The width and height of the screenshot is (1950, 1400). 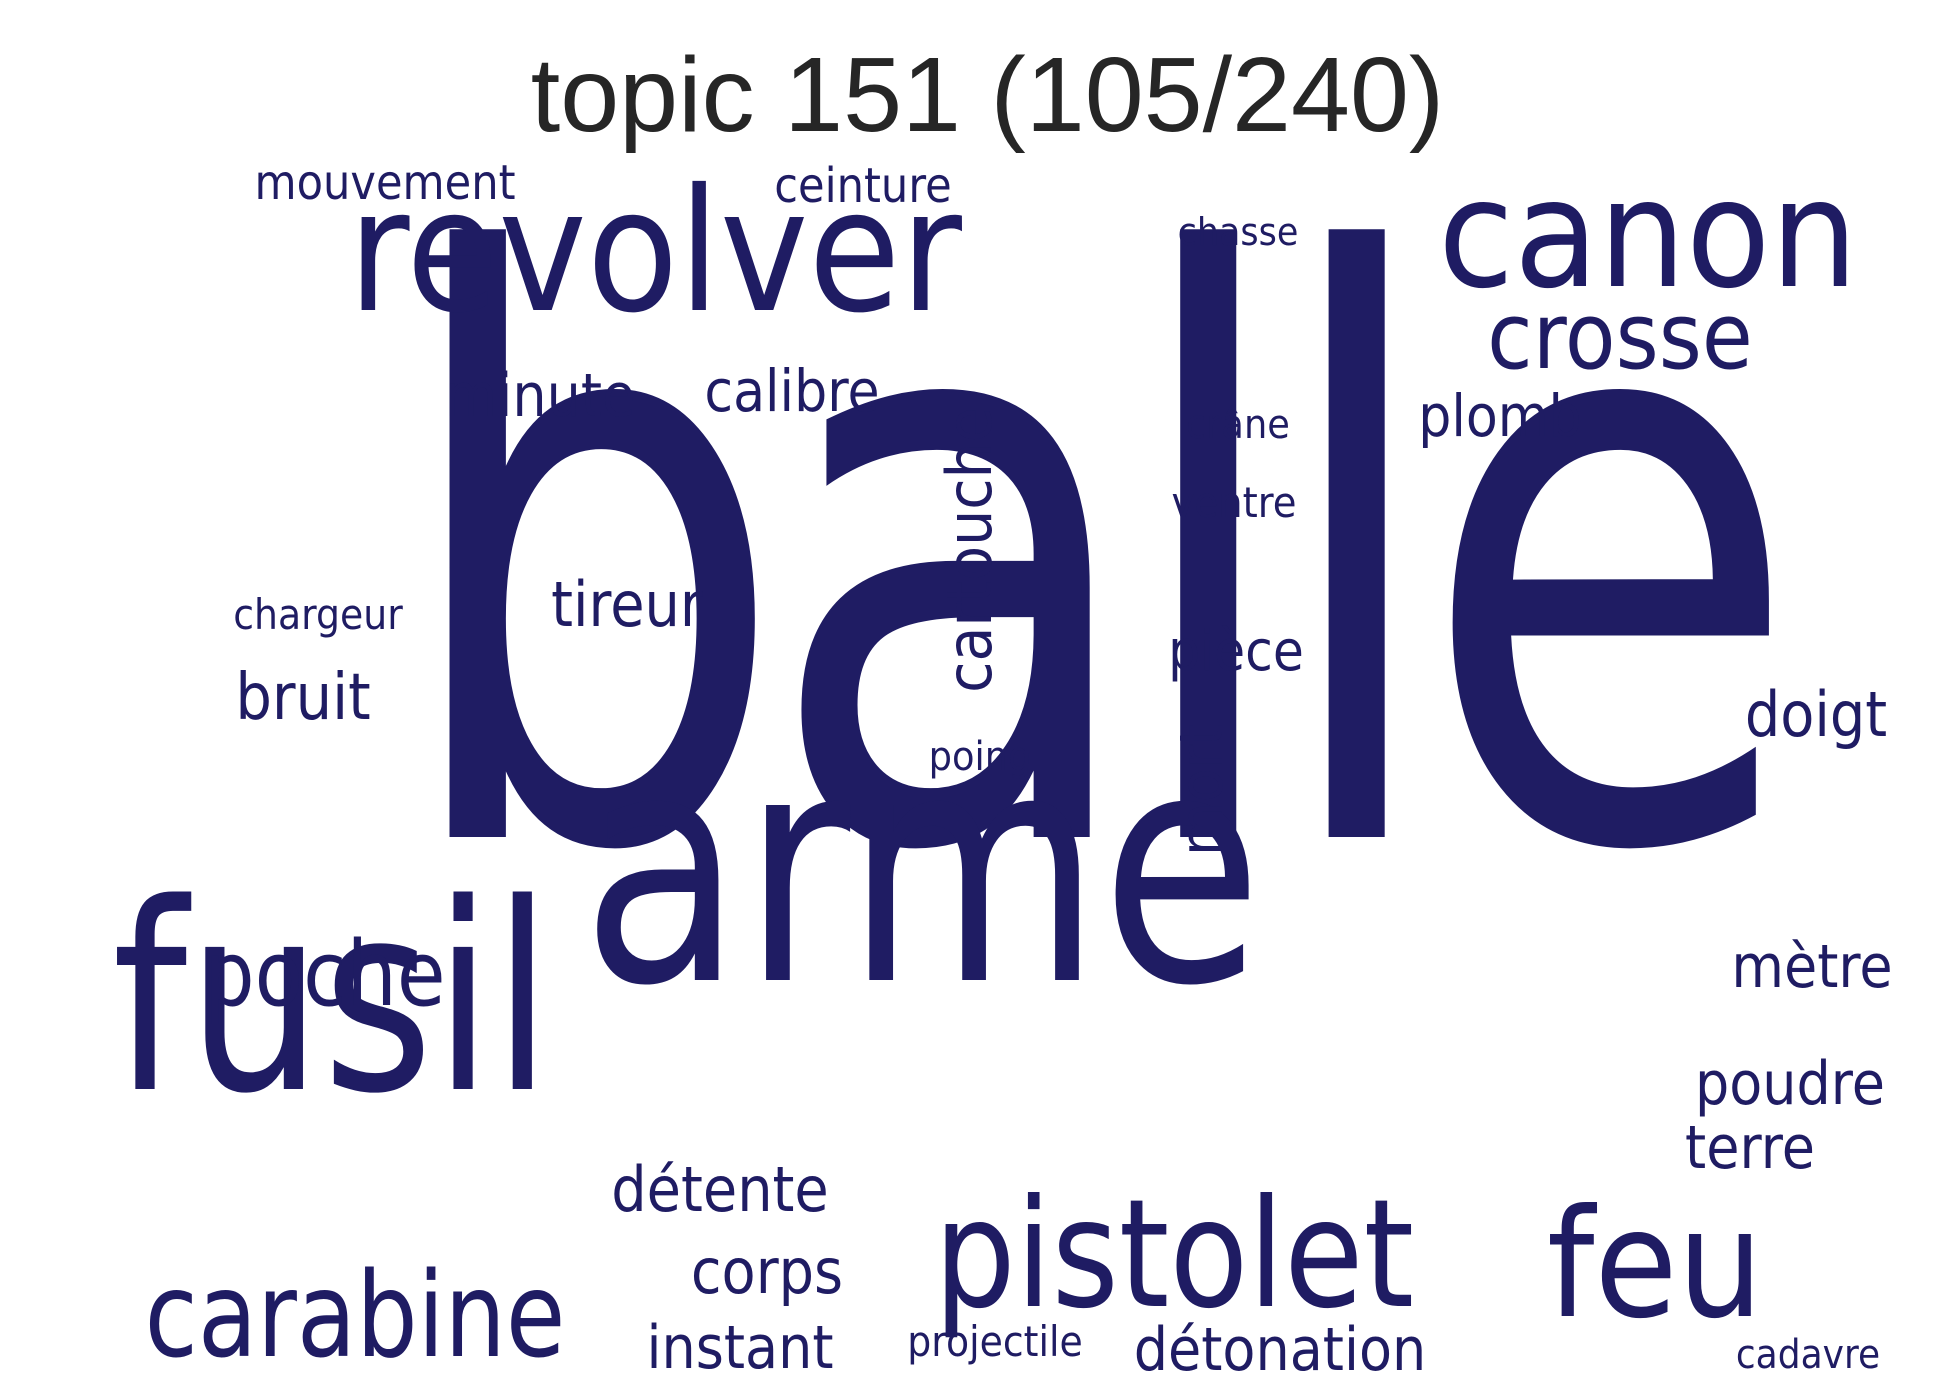 I want to click on word-cartouche: cartouche, so click(x=969, y=550).